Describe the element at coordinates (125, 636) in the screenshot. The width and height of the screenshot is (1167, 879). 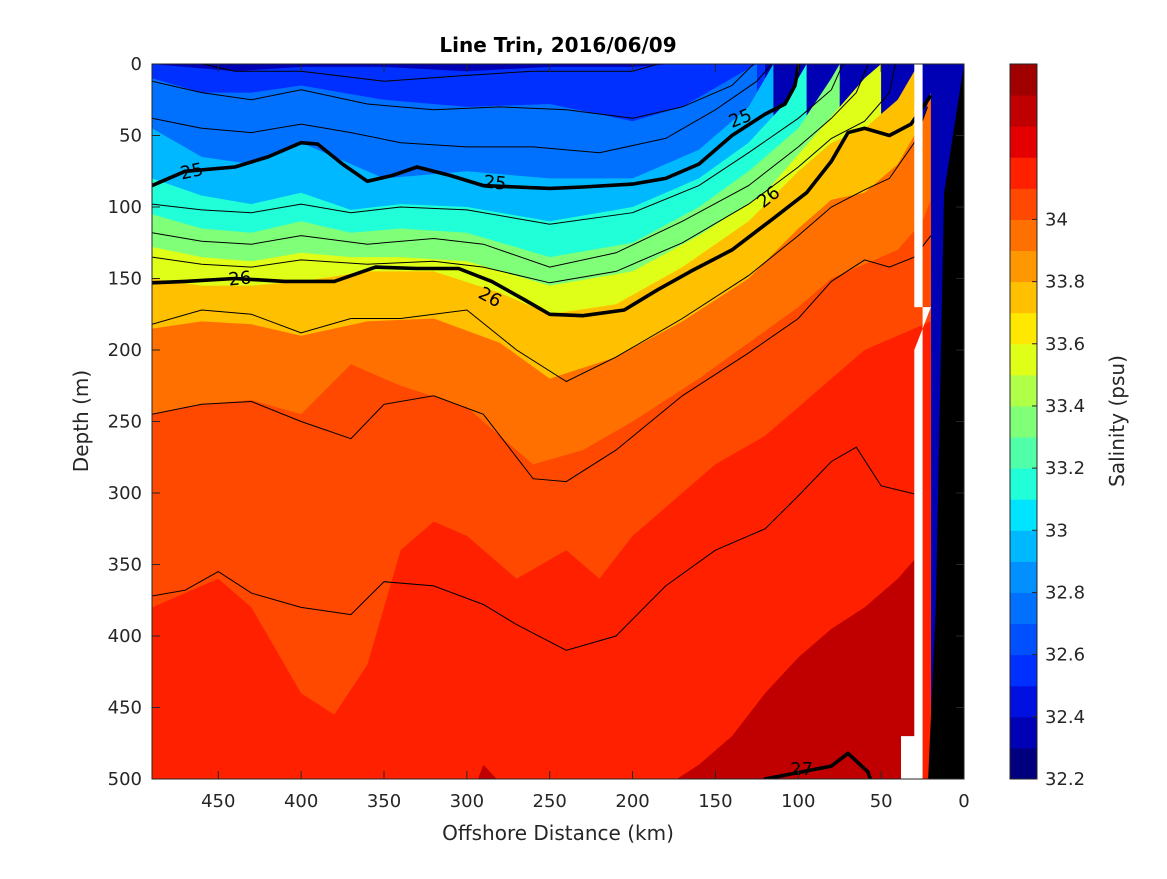
I see `y-tick-label-400: 400` at that location.